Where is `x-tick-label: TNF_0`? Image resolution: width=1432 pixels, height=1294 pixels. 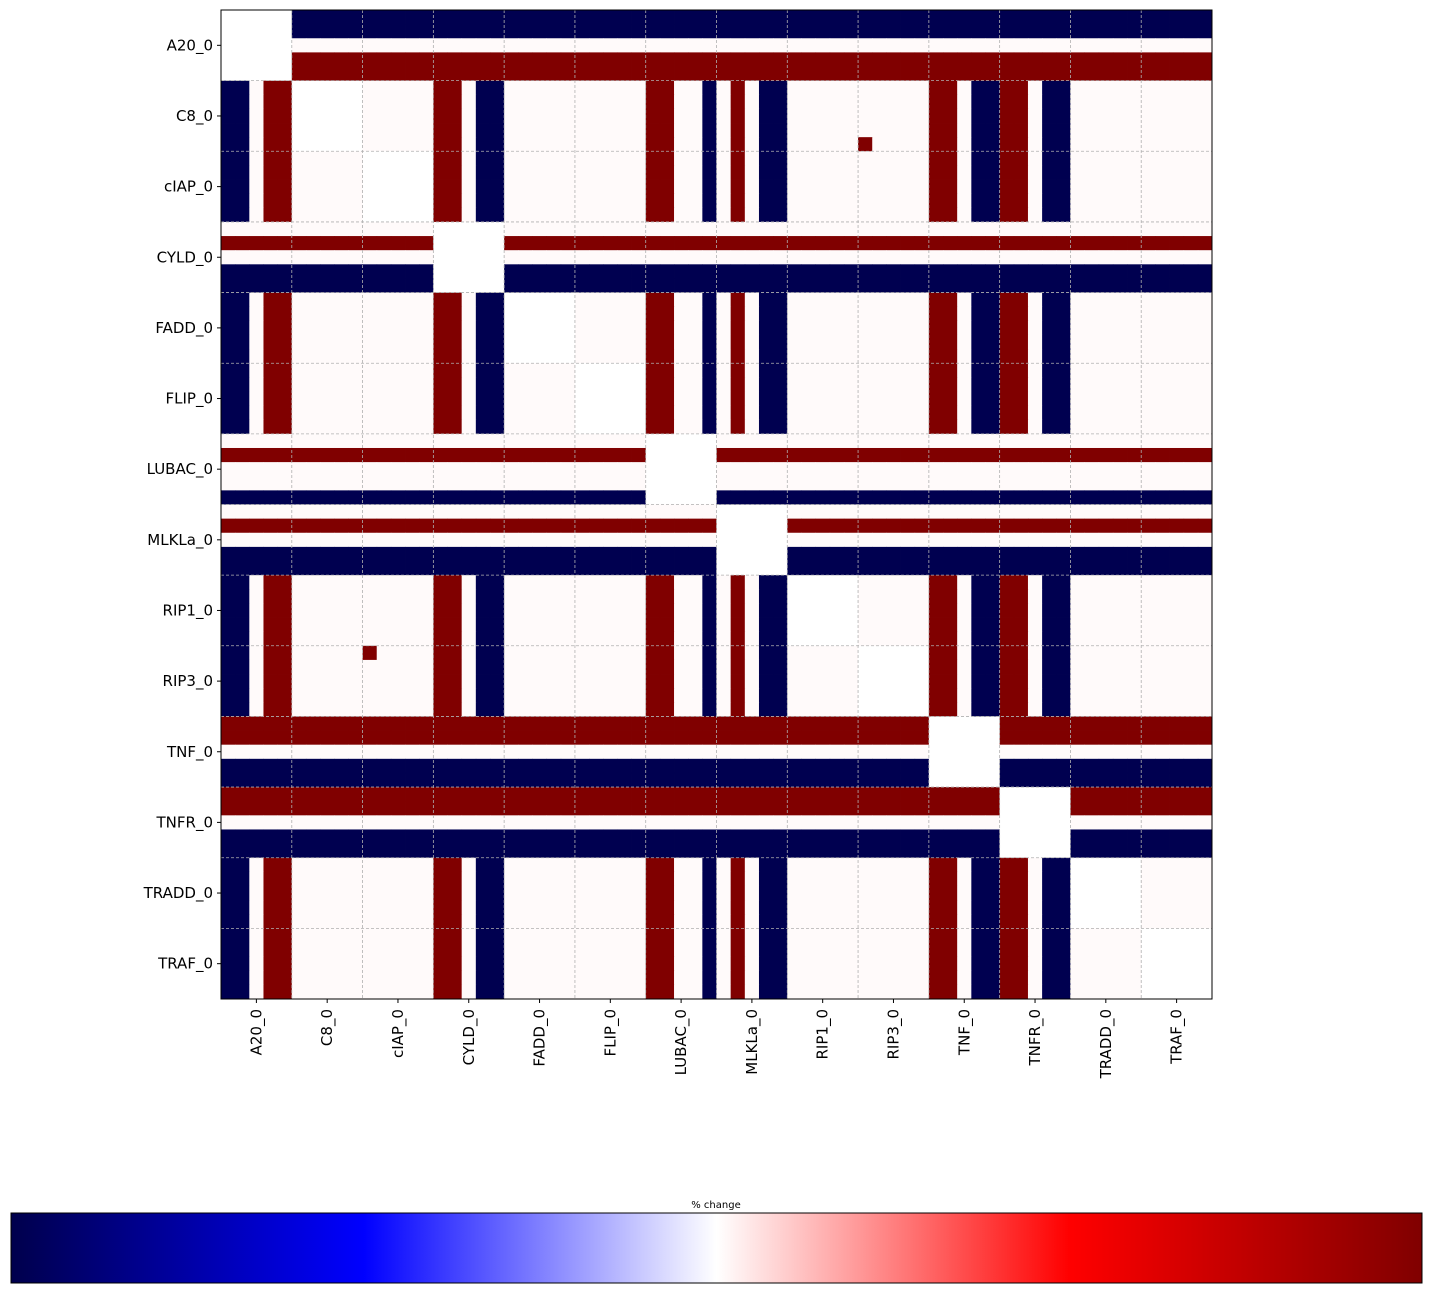 x-tick-label: TNF_0 is located at coordinates (964, 1032).